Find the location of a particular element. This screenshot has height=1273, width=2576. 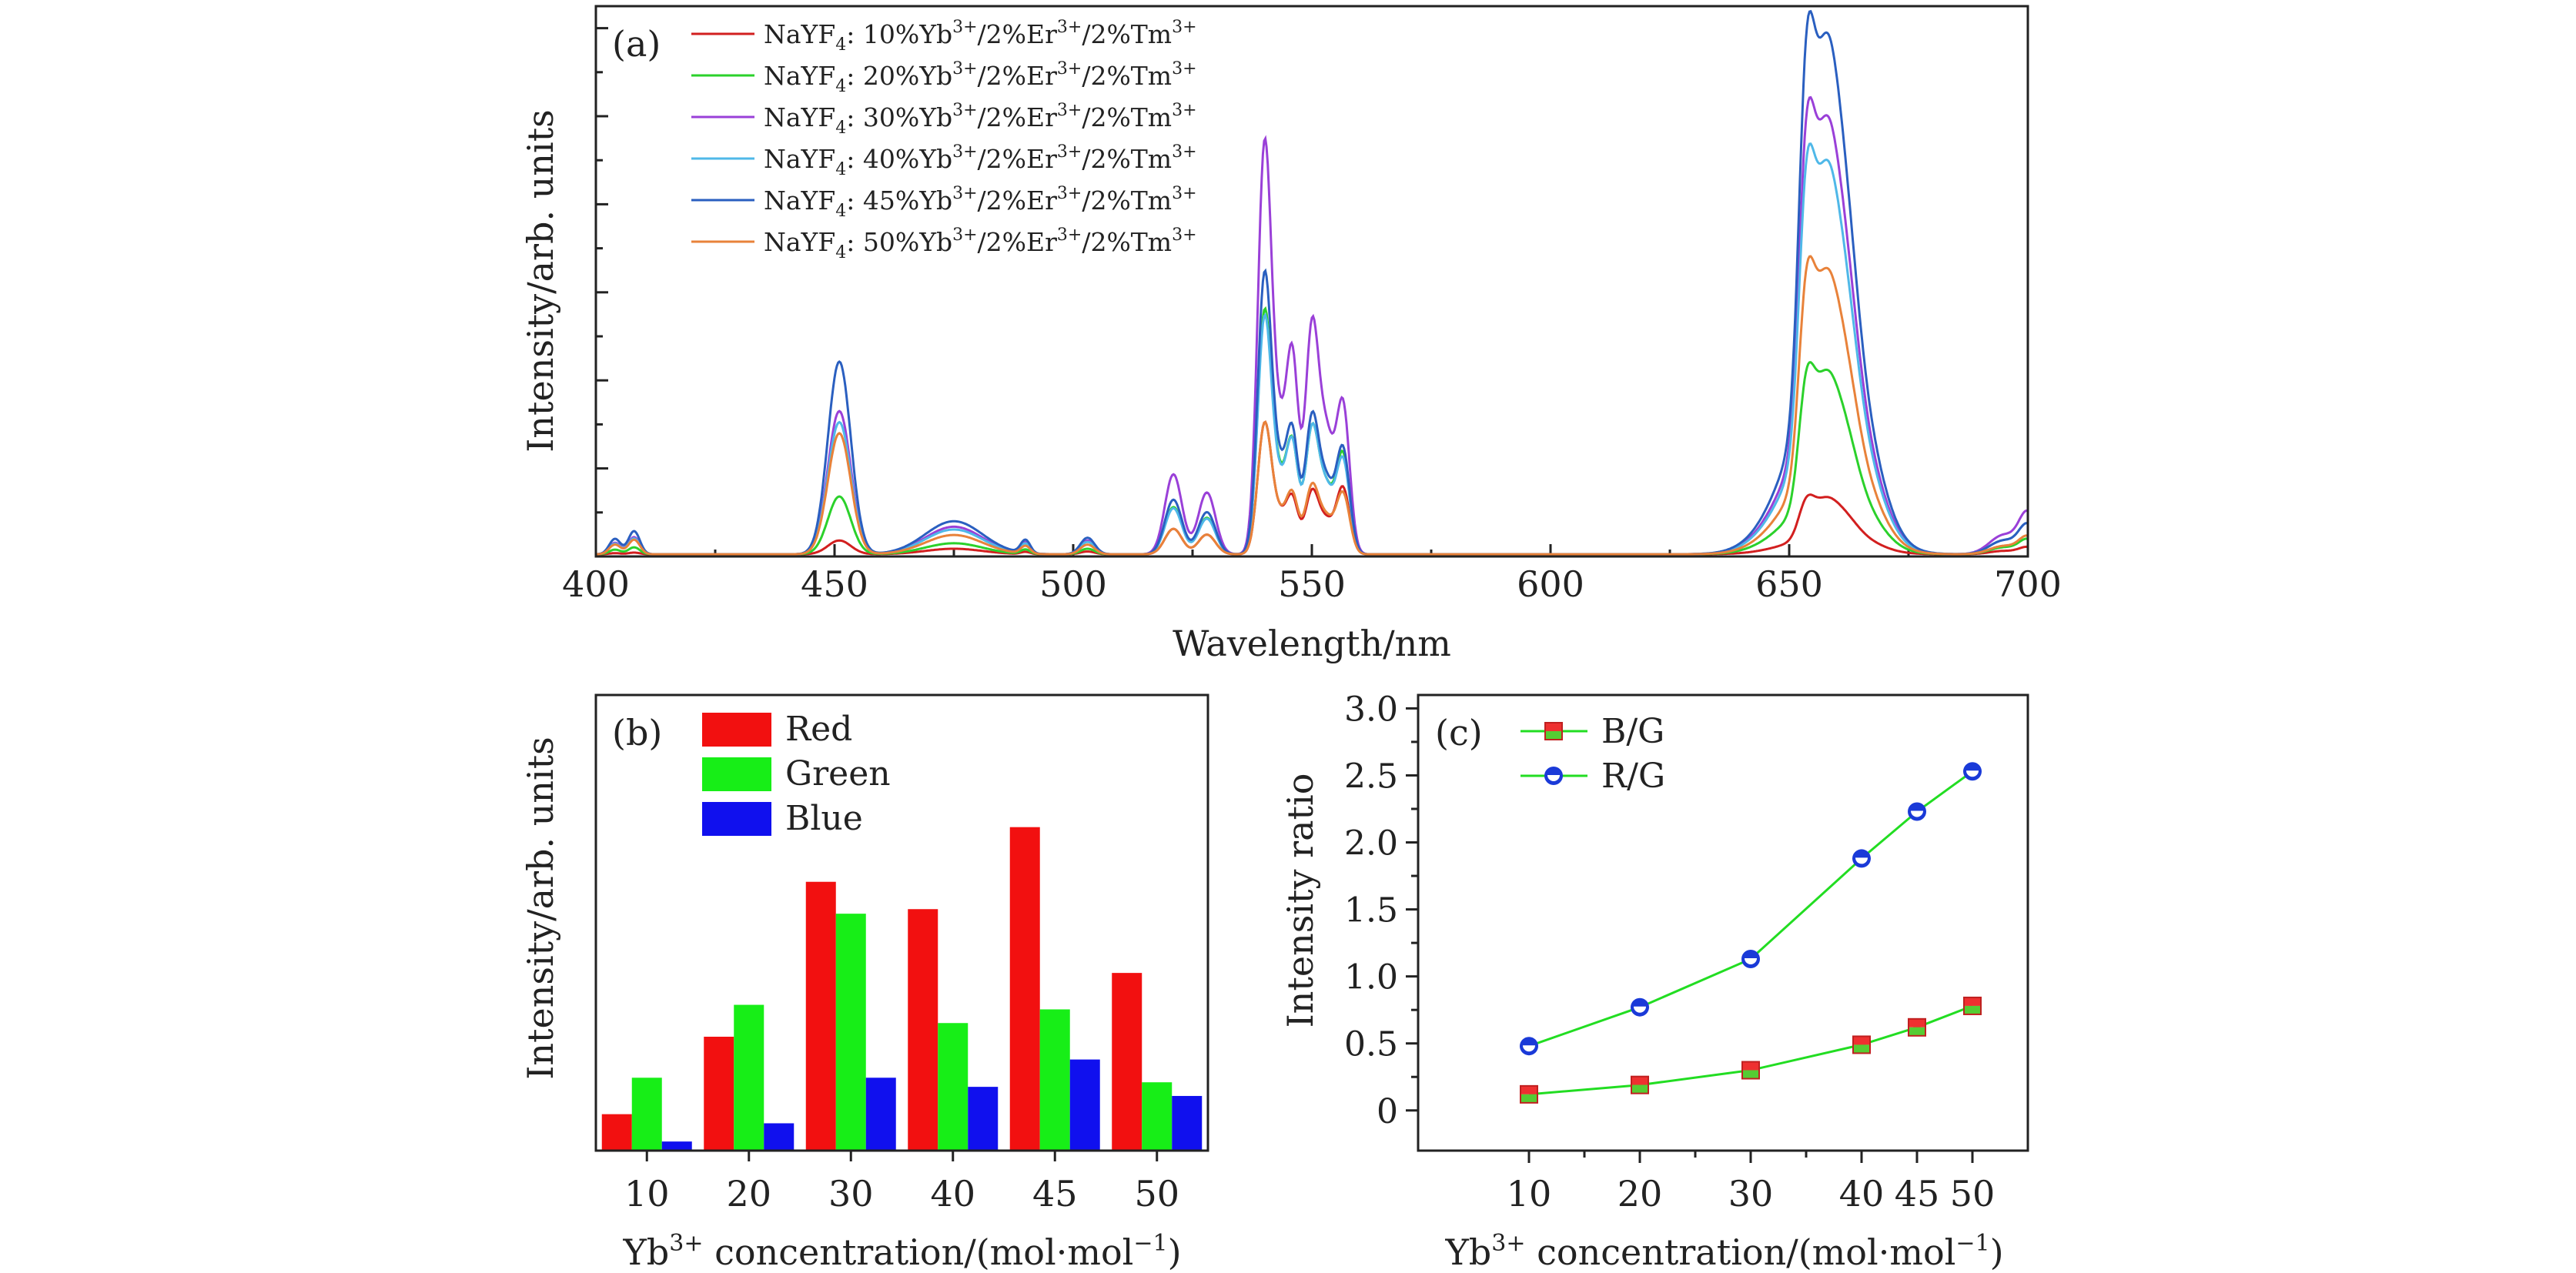

panel-b-x-tick-label: 10 is located at coordinates (647, 1194).